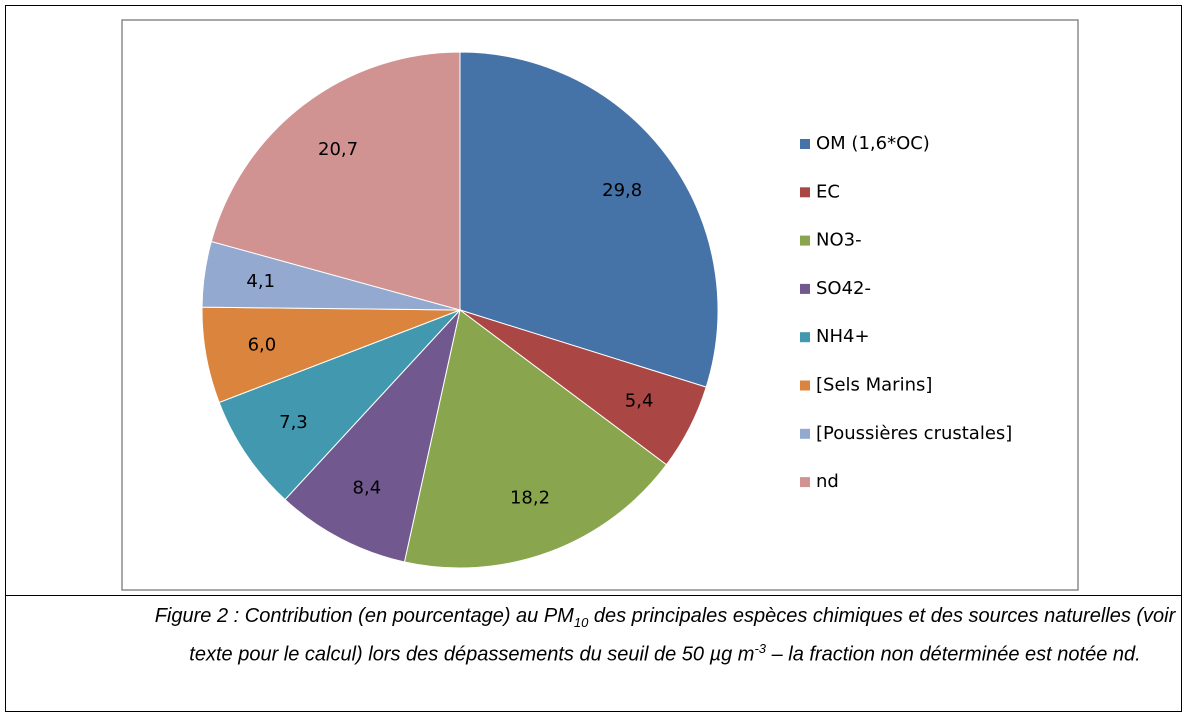 The width and height of the screenshot is (1187, 717). Describe the element at coordinates (843, 336) in the screenshot. I see `legend-label: NH4+` at that location.